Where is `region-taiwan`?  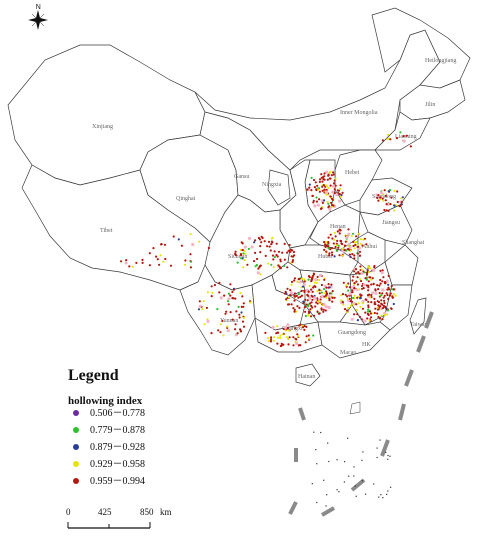
region-taiwan is located at coordinates (418, 316).